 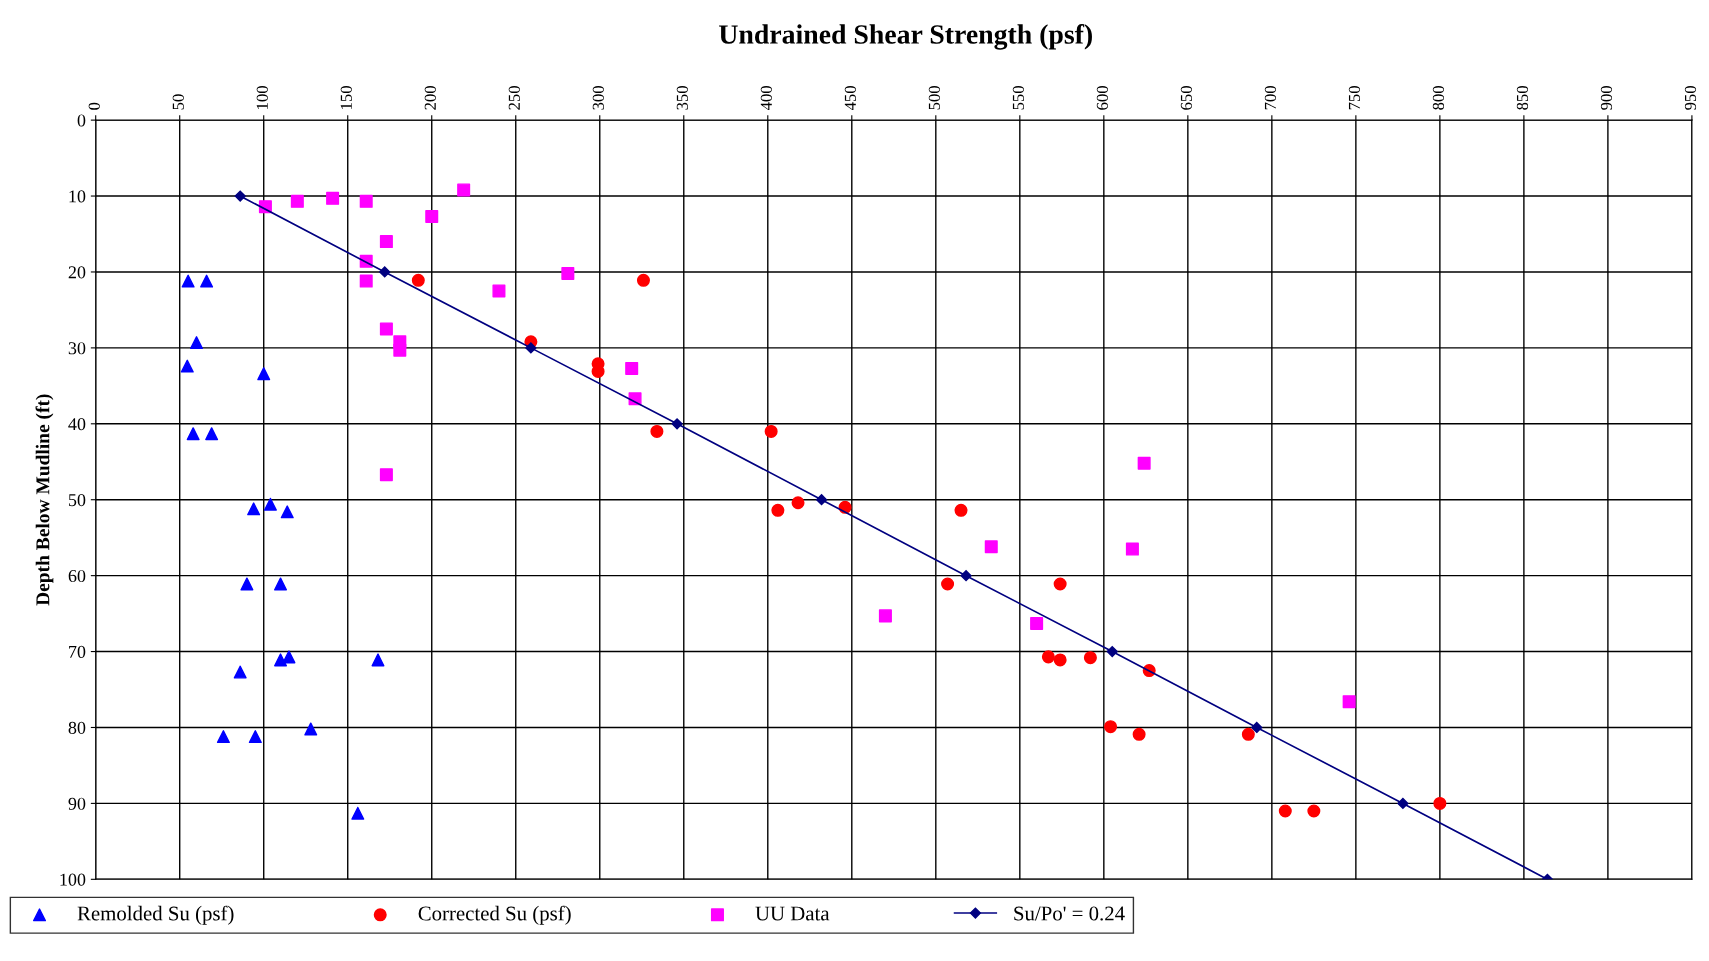 I want to click on x-tick-label: 150, so click(x=346, y=97).